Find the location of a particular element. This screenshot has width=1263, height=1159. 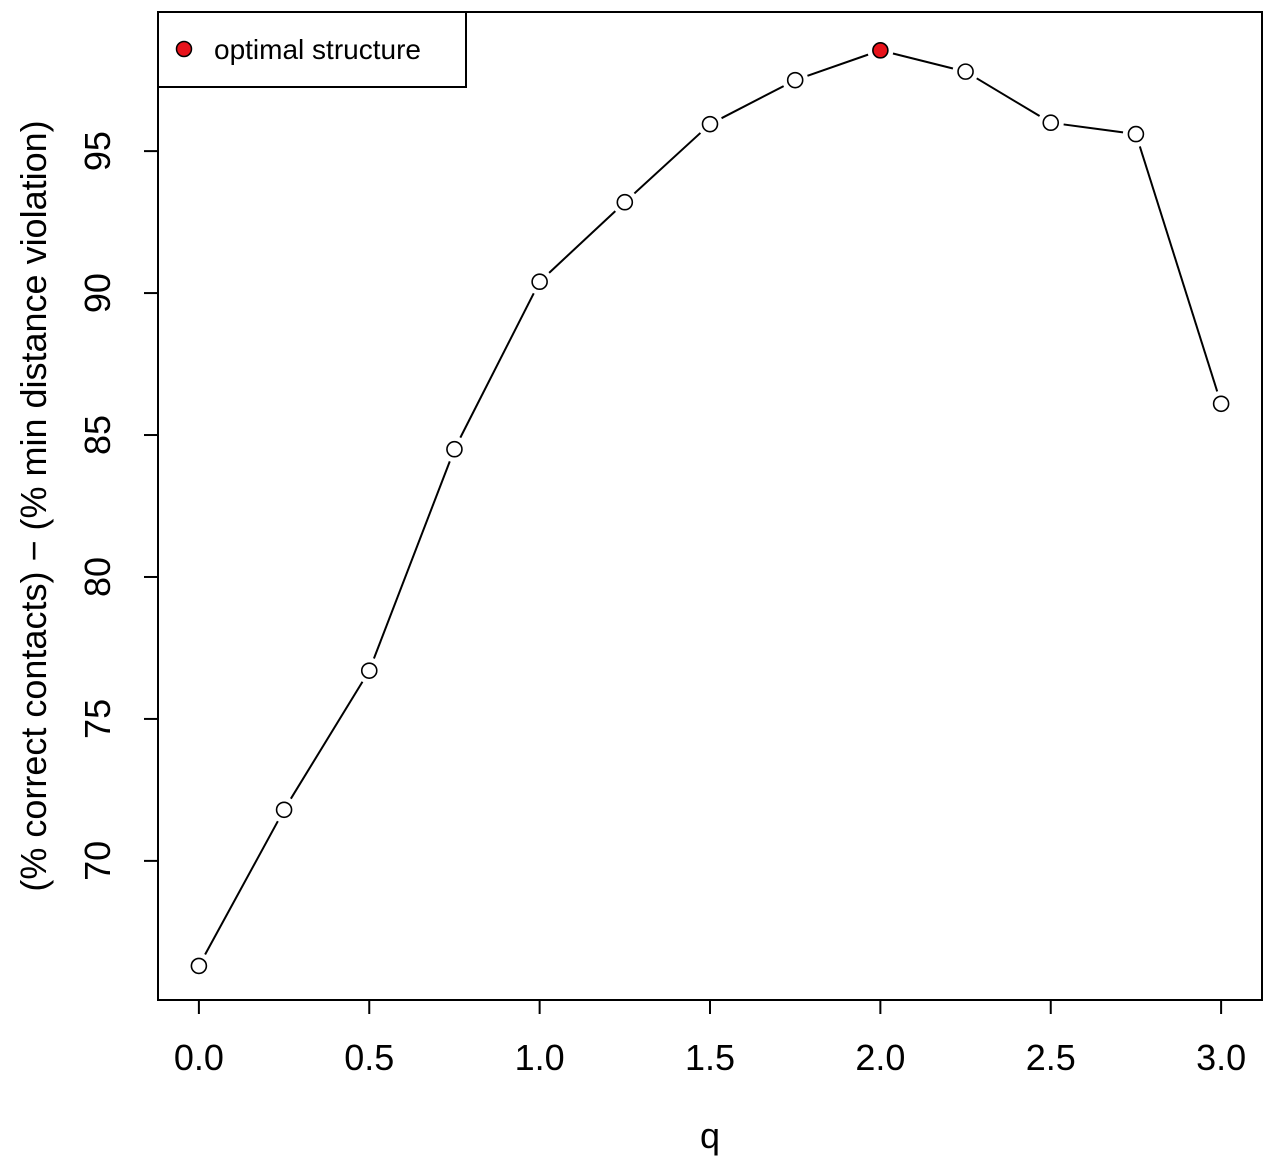

legend-box is located at coordinates (312, 49).